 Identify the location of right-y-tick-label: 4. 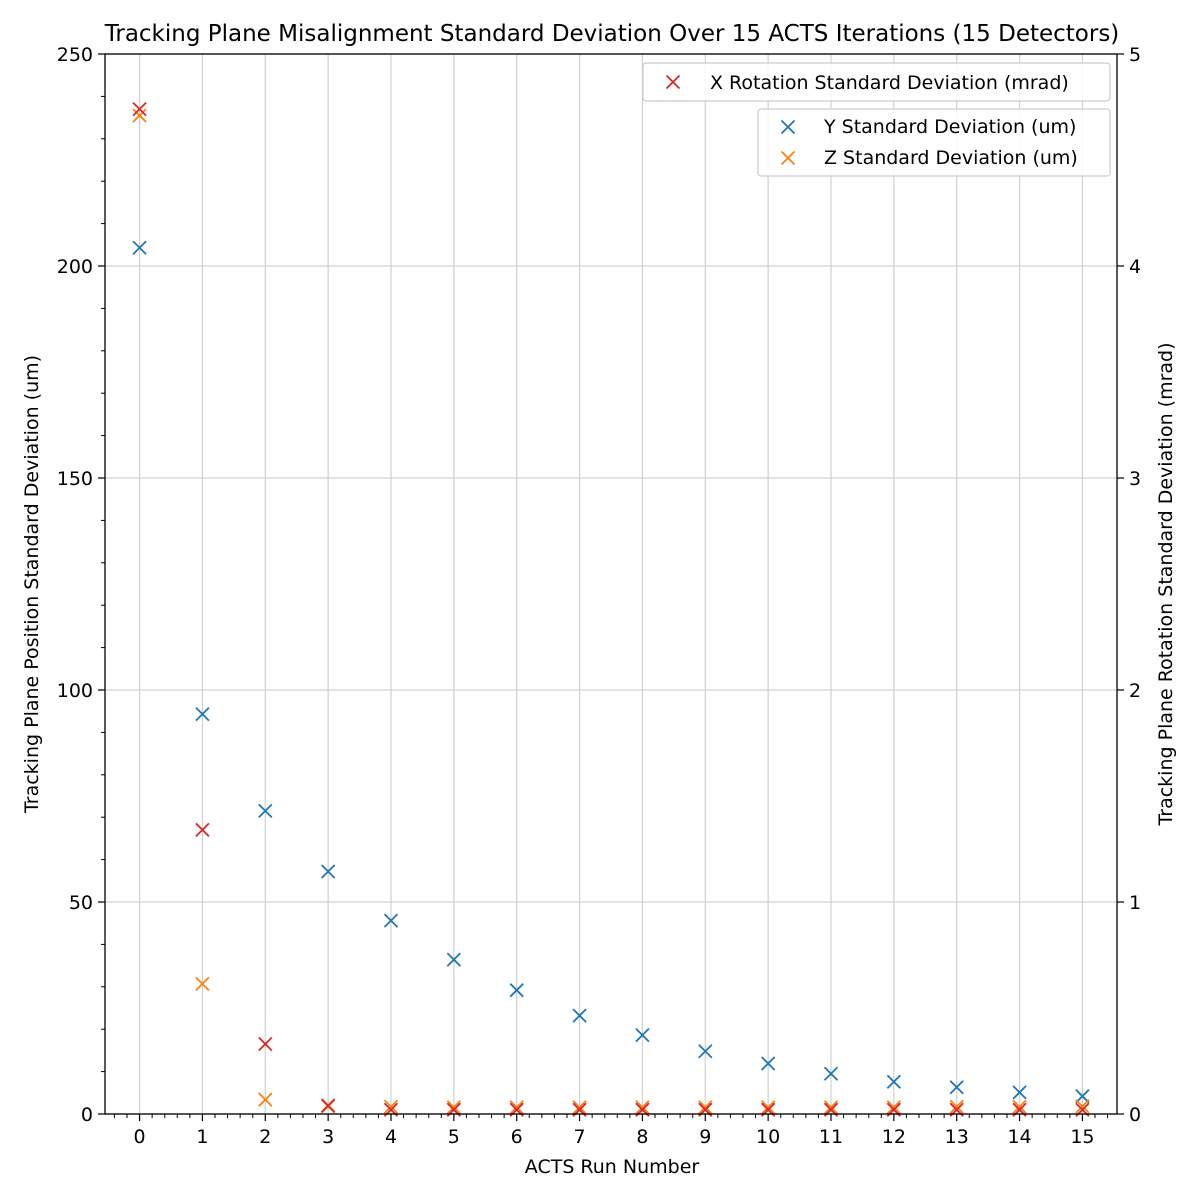
(1135, 267).